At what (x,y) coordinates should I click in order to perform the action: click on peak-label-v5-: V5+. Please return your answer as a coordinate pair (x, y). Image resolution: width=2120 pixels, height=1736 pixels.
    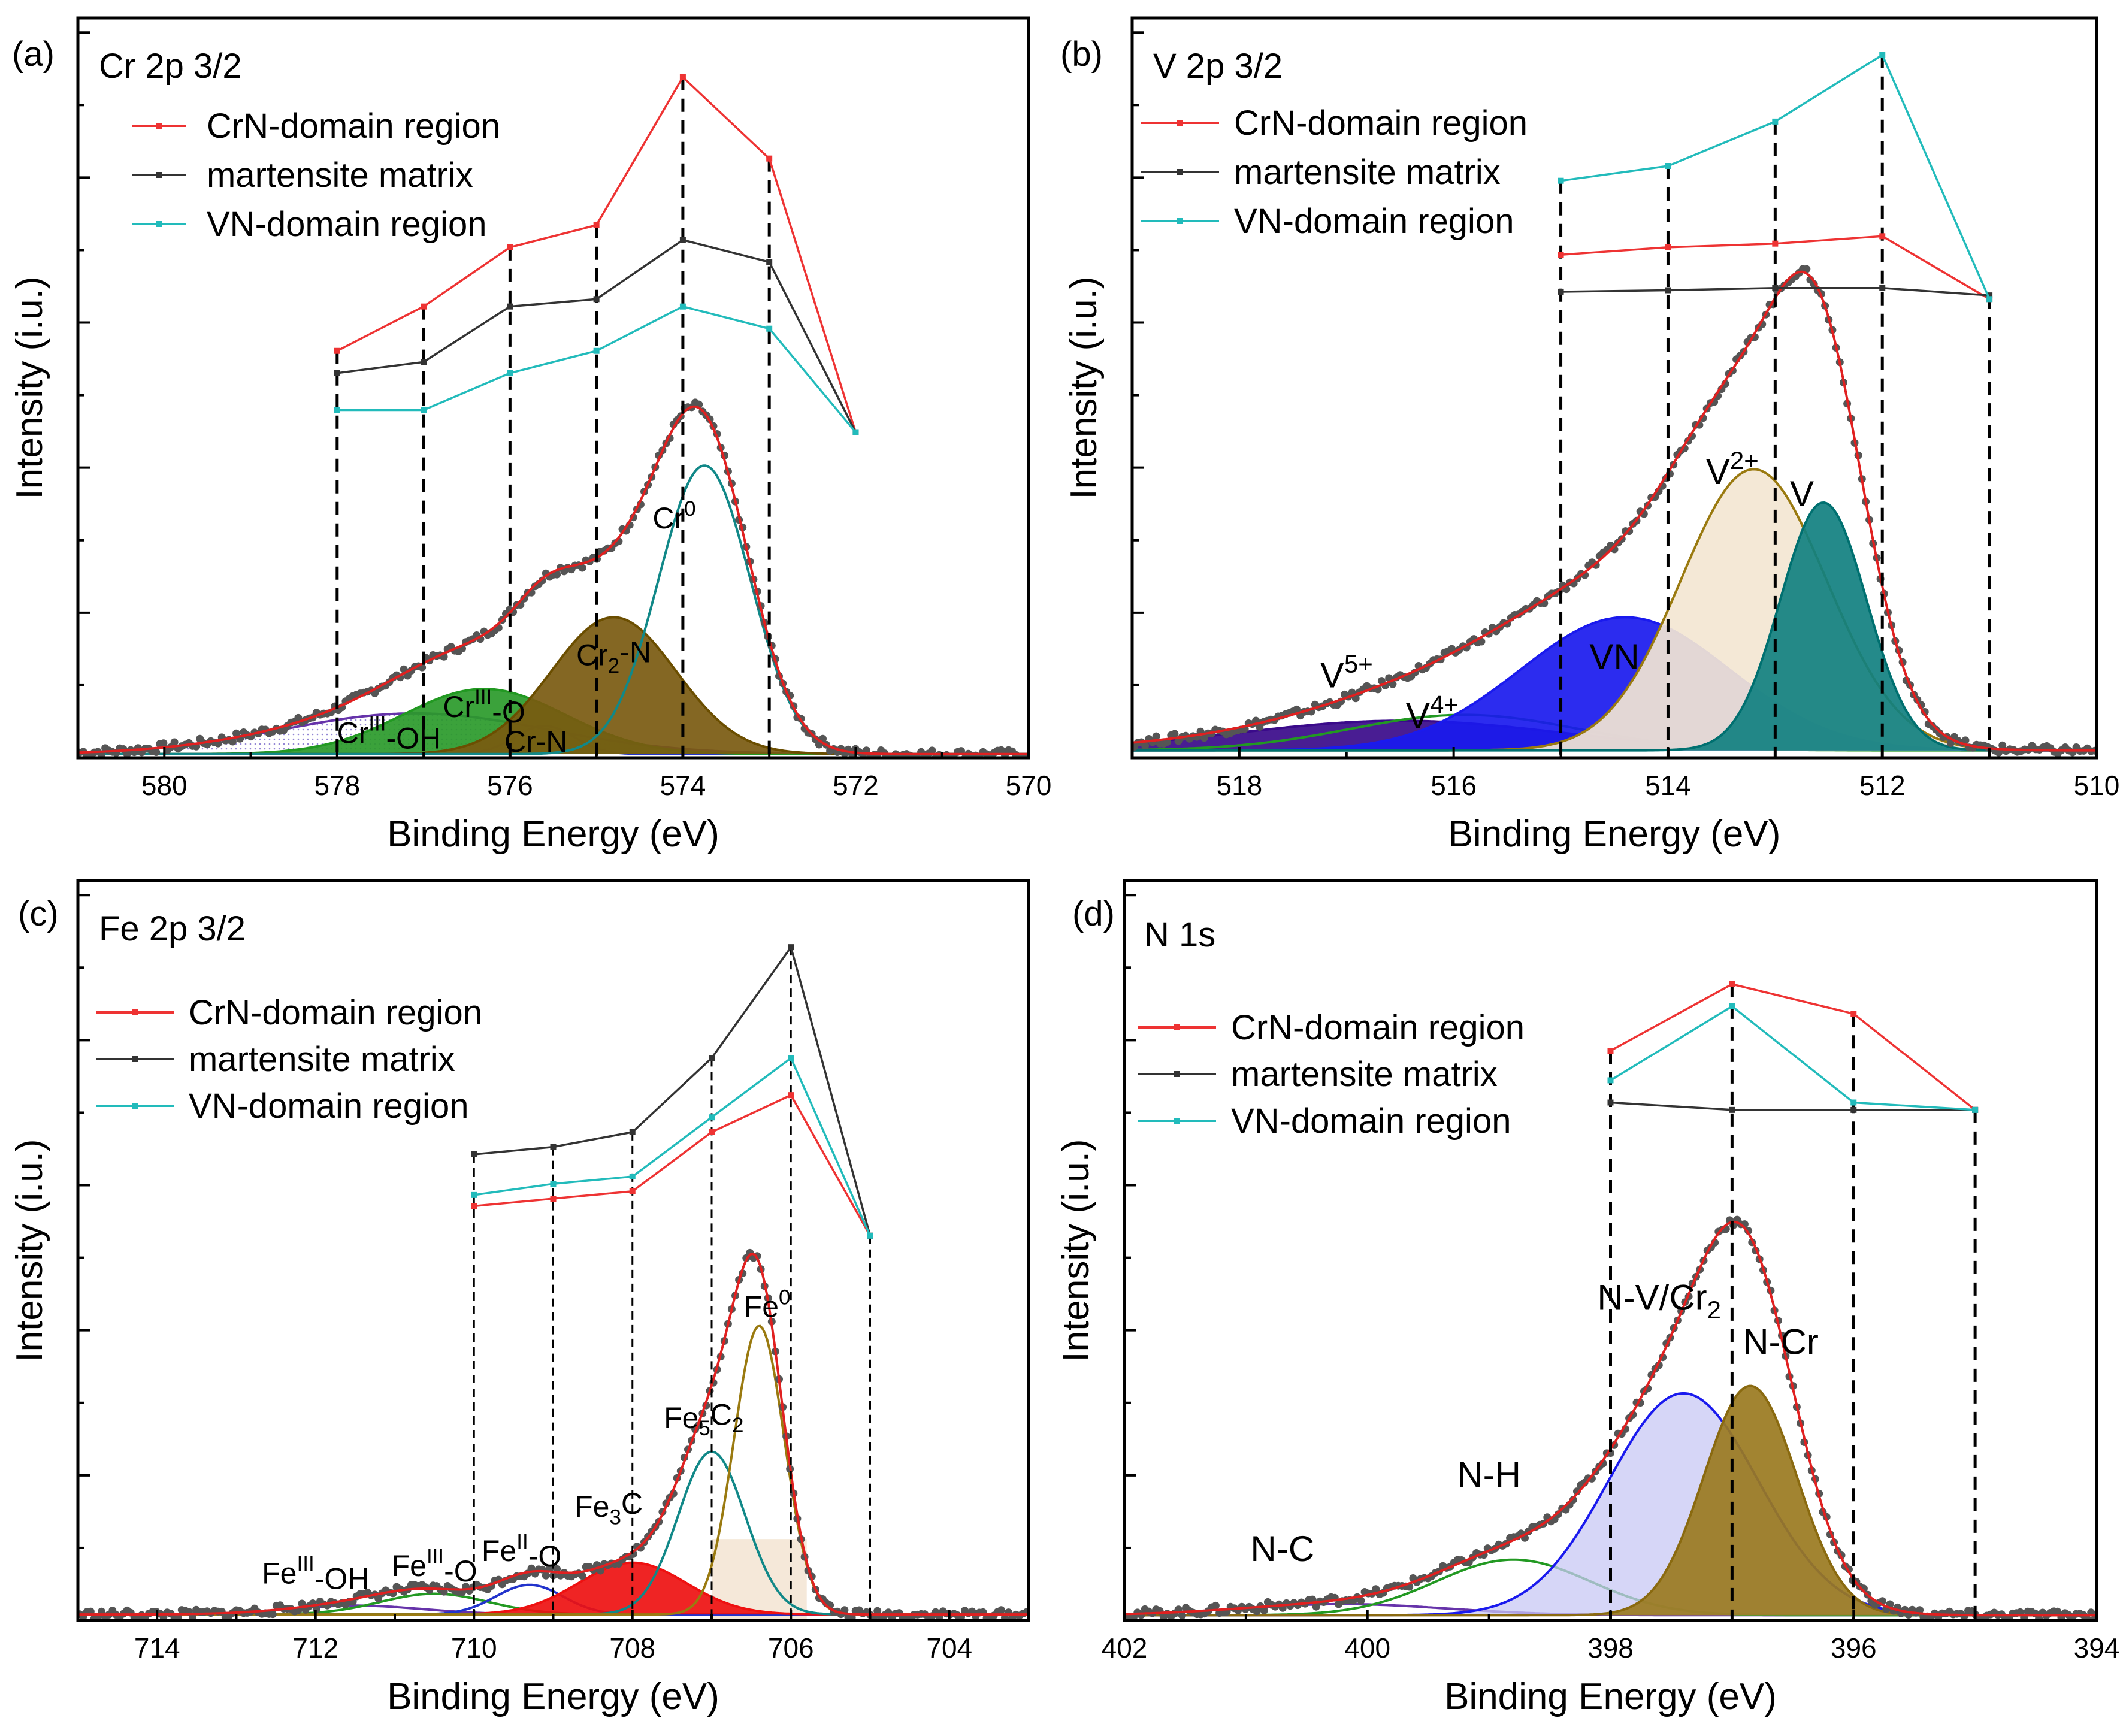
    Looking at the image, I should click on (1346, 672).